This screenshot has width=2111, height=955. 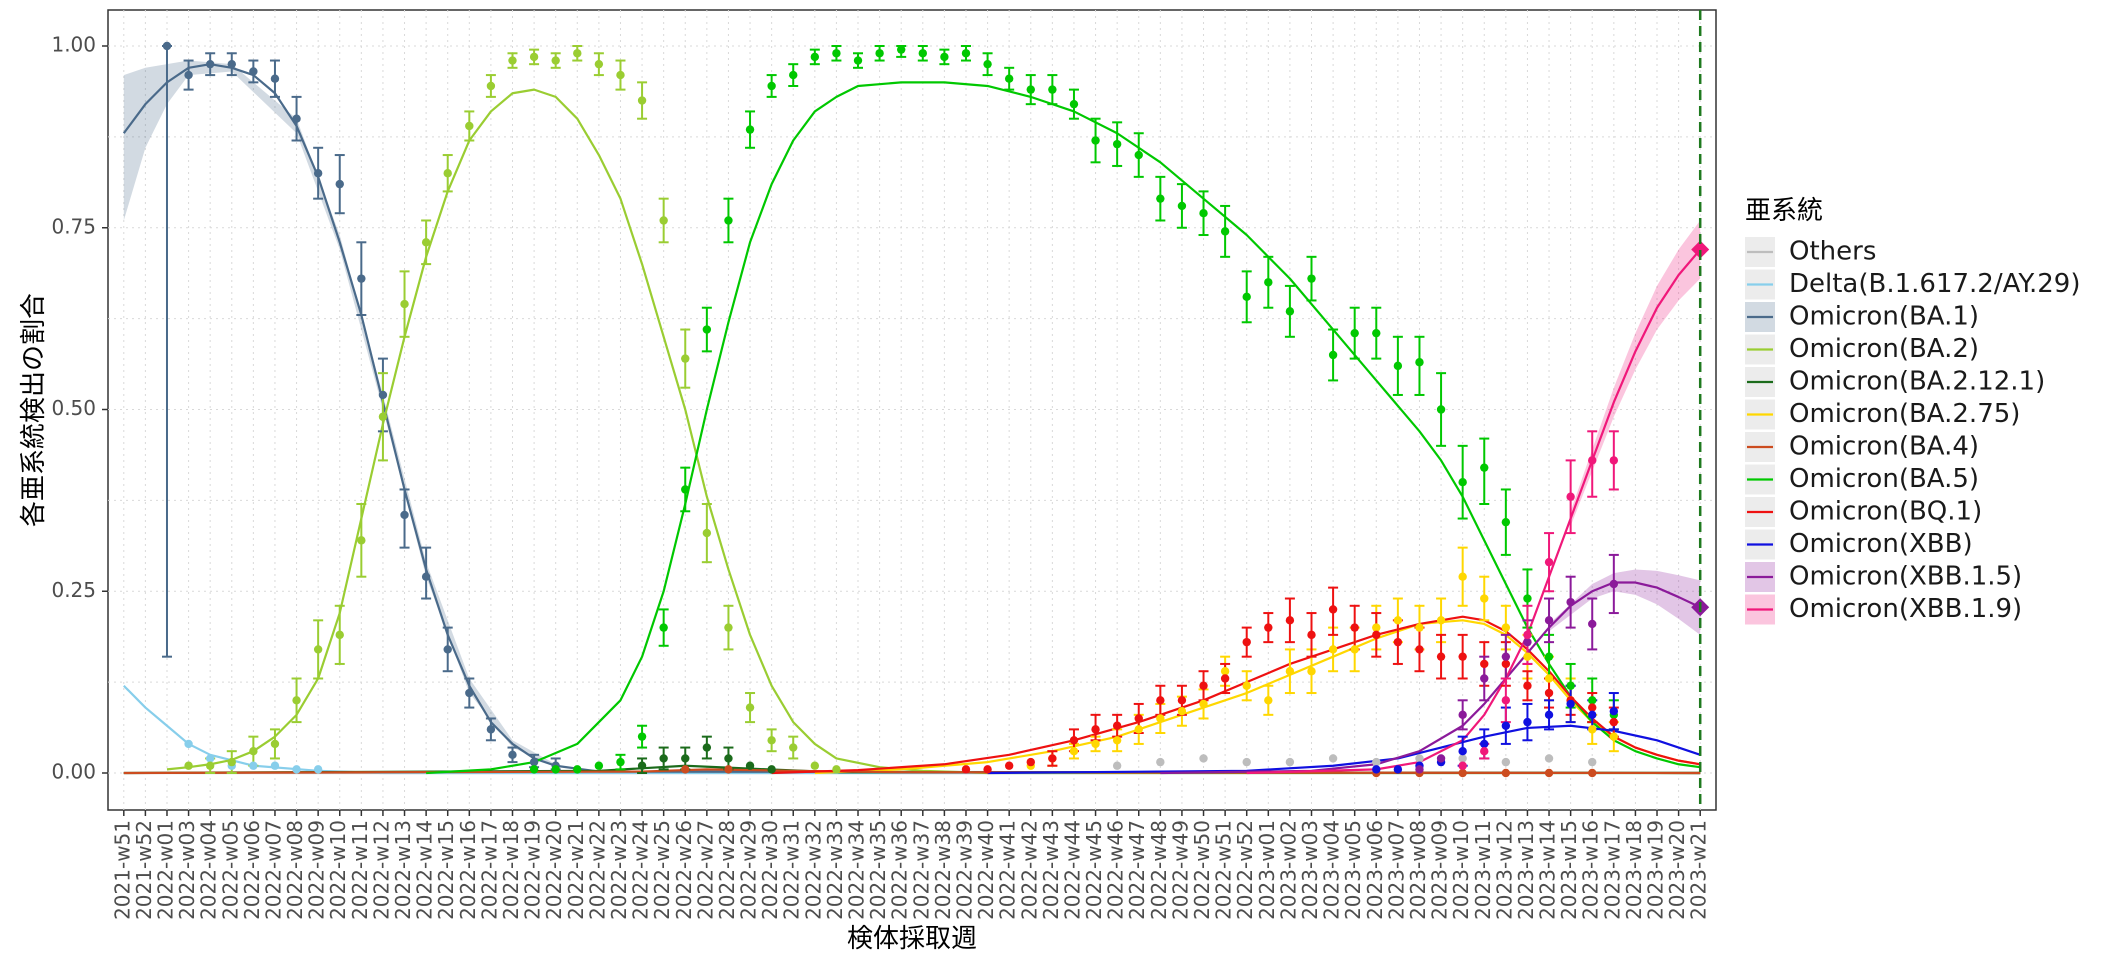 I want to click on legend-label: Omicron(BQ.1), so click(x=1885, y=512).